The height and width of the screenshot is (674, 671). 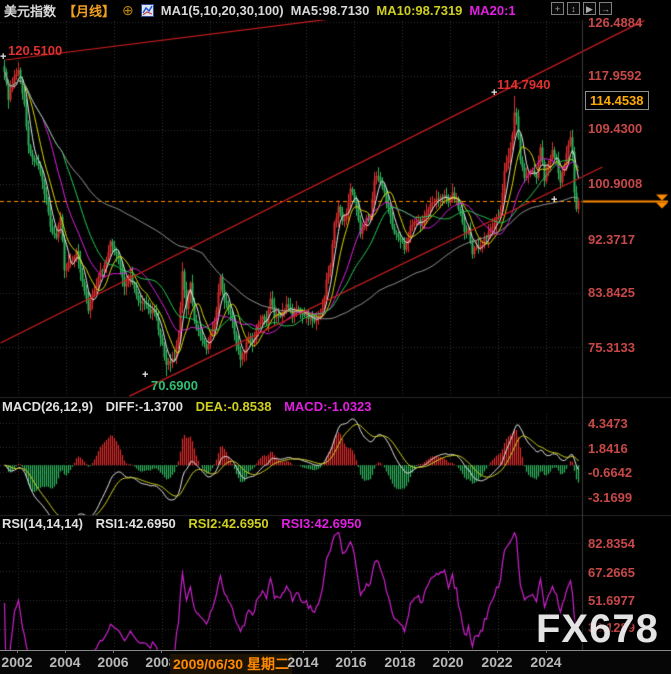 What do you see at coordinates (321, 523) in the screenshot?
I see `rsi3-value: RSI3:42.6950` at bounding box center [321, 523].